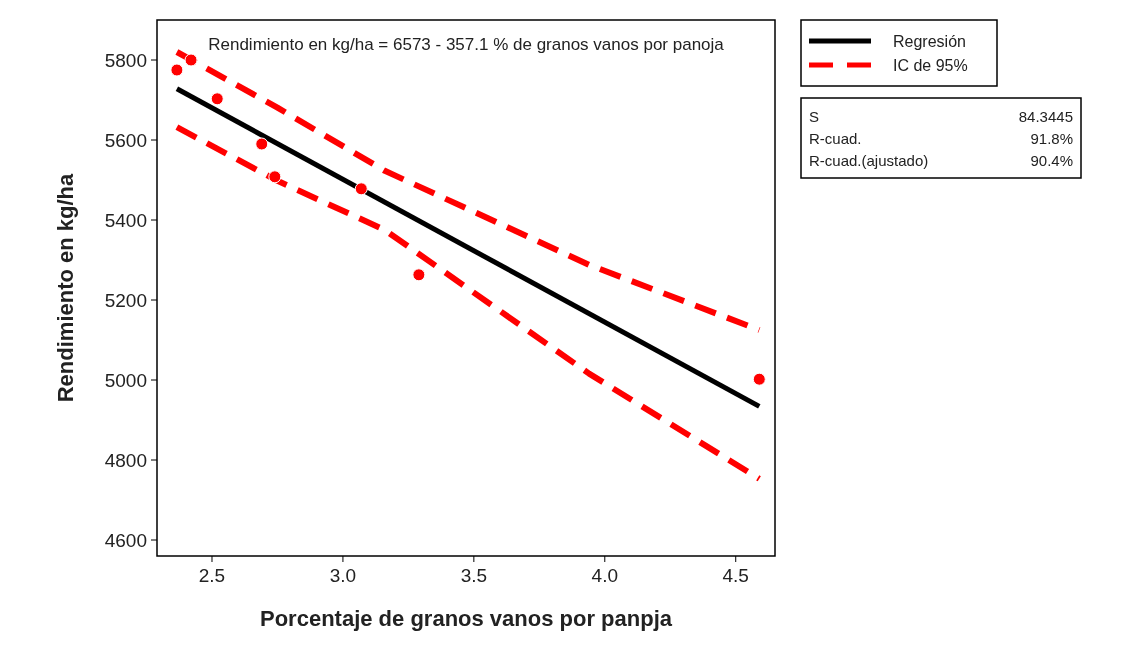 The height and width of the screenshot is (648, 1135). Describe the element at coordinates (604, 575) in the screenshot. I see `x-tick-label: 4.0` at that location.